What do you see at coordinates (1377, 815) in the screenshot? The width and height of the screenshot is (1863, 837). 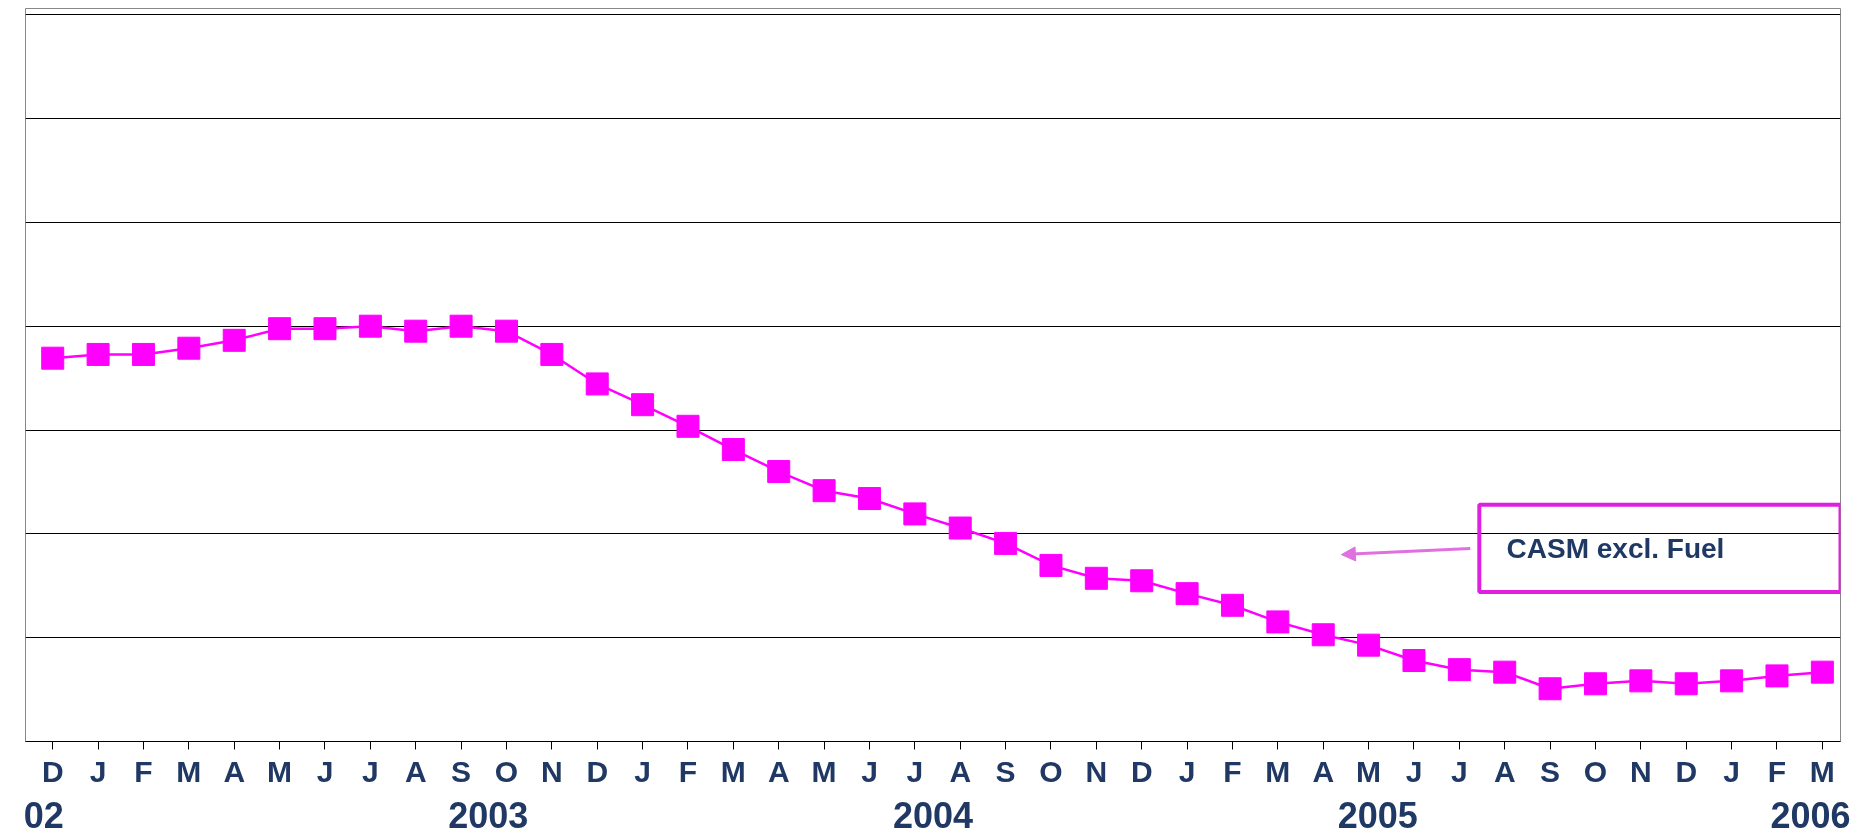 I see `text: 2005` at bounding box center [1377, 815].